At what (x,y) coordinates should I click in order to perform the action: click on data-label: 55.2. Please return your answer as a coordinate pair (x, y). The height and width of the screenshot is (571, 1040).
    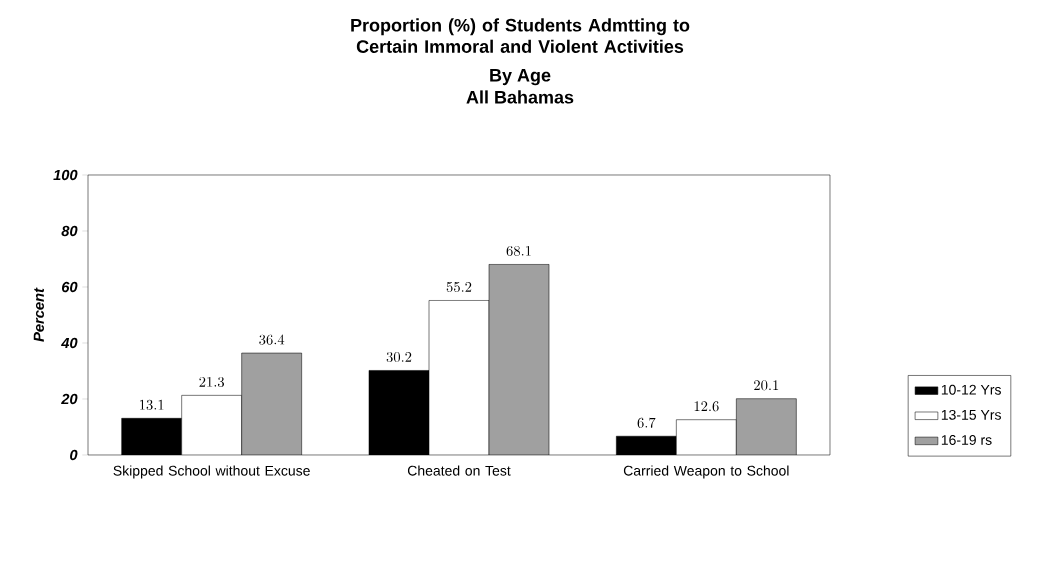
    Looking at the image, I should click on (459, 287).